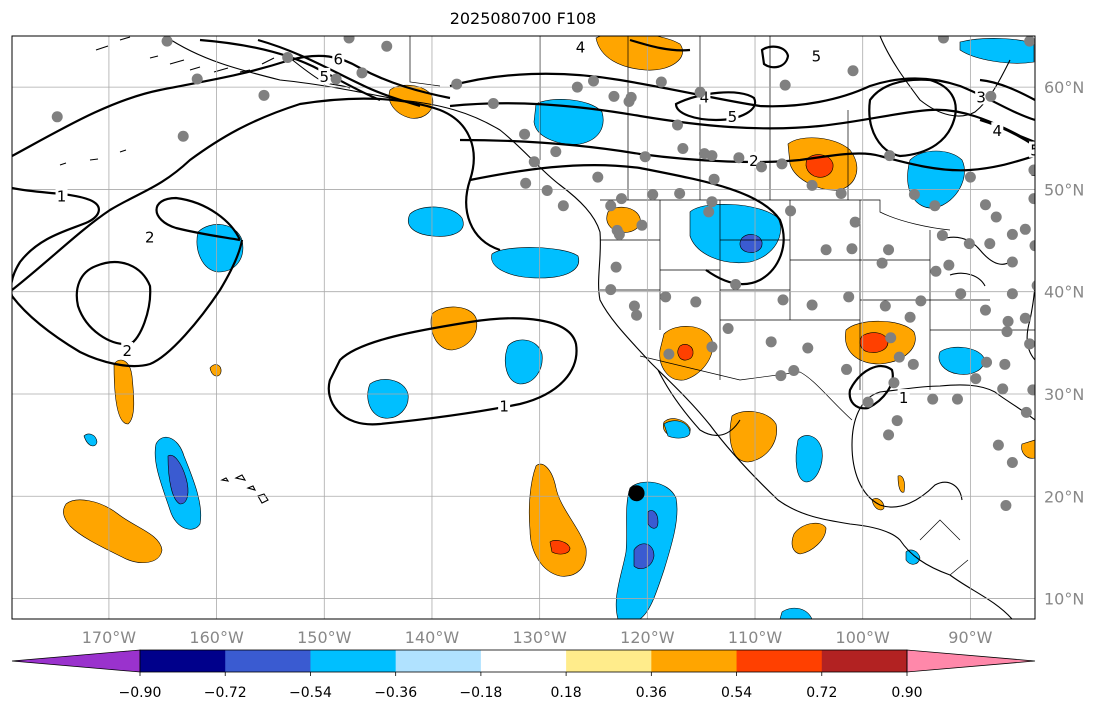 The image size is (1105, 712). Describe the element at coordinates (1064, 599) in the screenshot. I see `lat-tick-label: 10°N` at that location.